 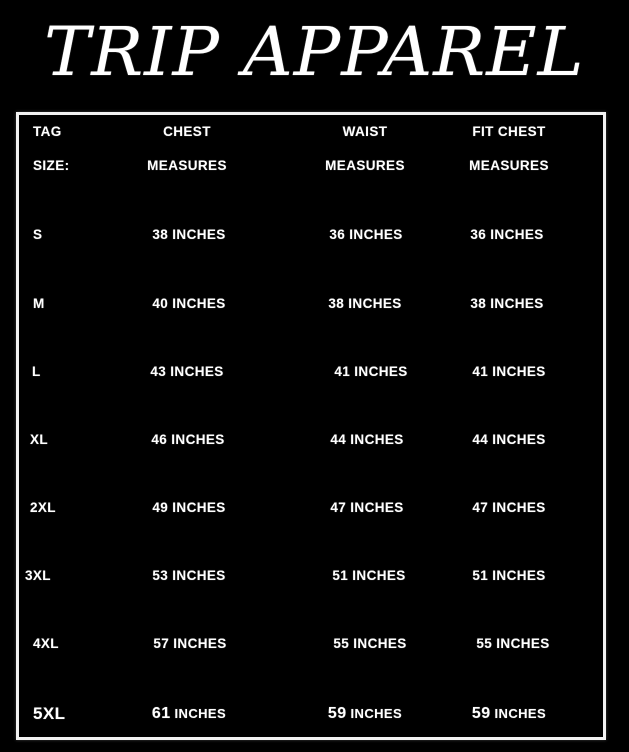 I want to click on cell-fit-chest: 51 INCHES, so click(x=509, y=575).